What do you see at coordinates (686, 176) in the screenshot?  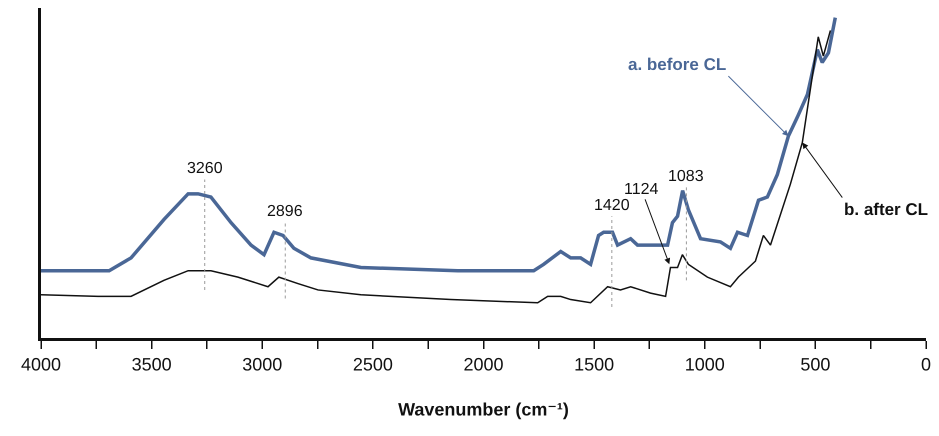 I see `ref-line-label: 1083` at bounding box center [686, 176].